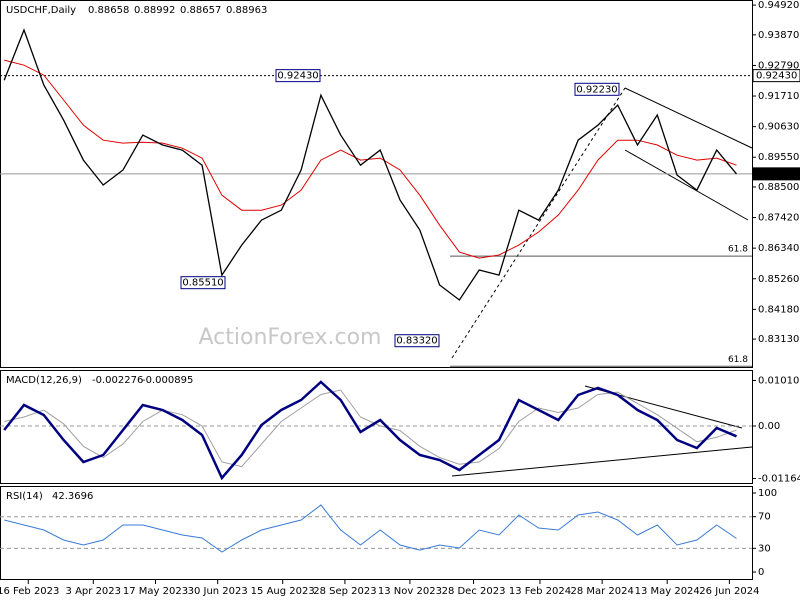  I want to click on x-tick-label: 17 May 2023, so click(155, 591).